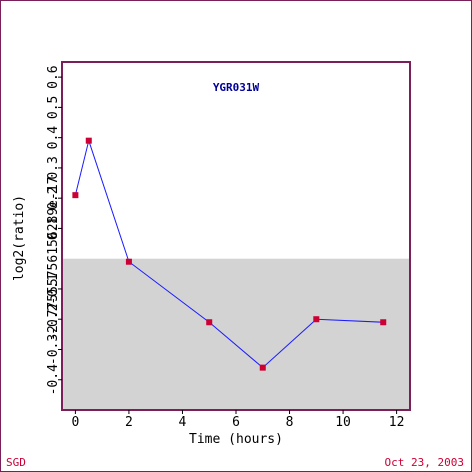 This screenshot has height=472, width=472. Describe the element at coordinates (53, 197) in the screenshot. I see `y-tick-label: 0.2` at that location.